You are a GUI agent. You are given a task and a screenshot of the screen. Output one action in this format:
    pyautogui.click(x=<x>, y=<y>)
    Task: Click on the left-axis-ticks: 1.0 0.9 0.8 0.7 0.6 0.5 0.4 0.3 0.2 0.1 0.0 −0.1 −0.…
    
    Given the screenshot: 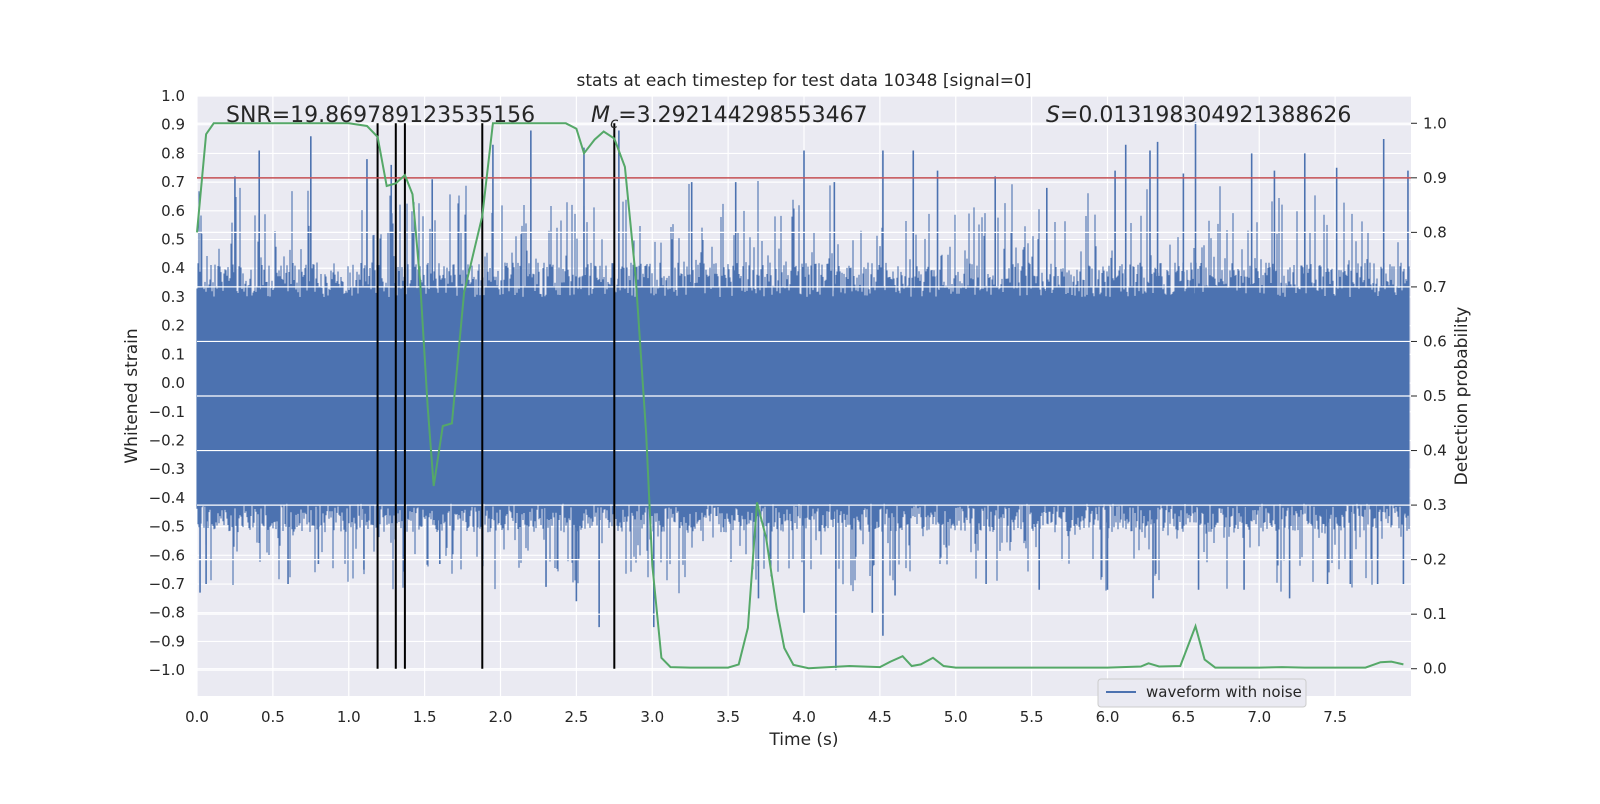 What is the action you would take?
    pyautogui.click(x=167, y=383)
    